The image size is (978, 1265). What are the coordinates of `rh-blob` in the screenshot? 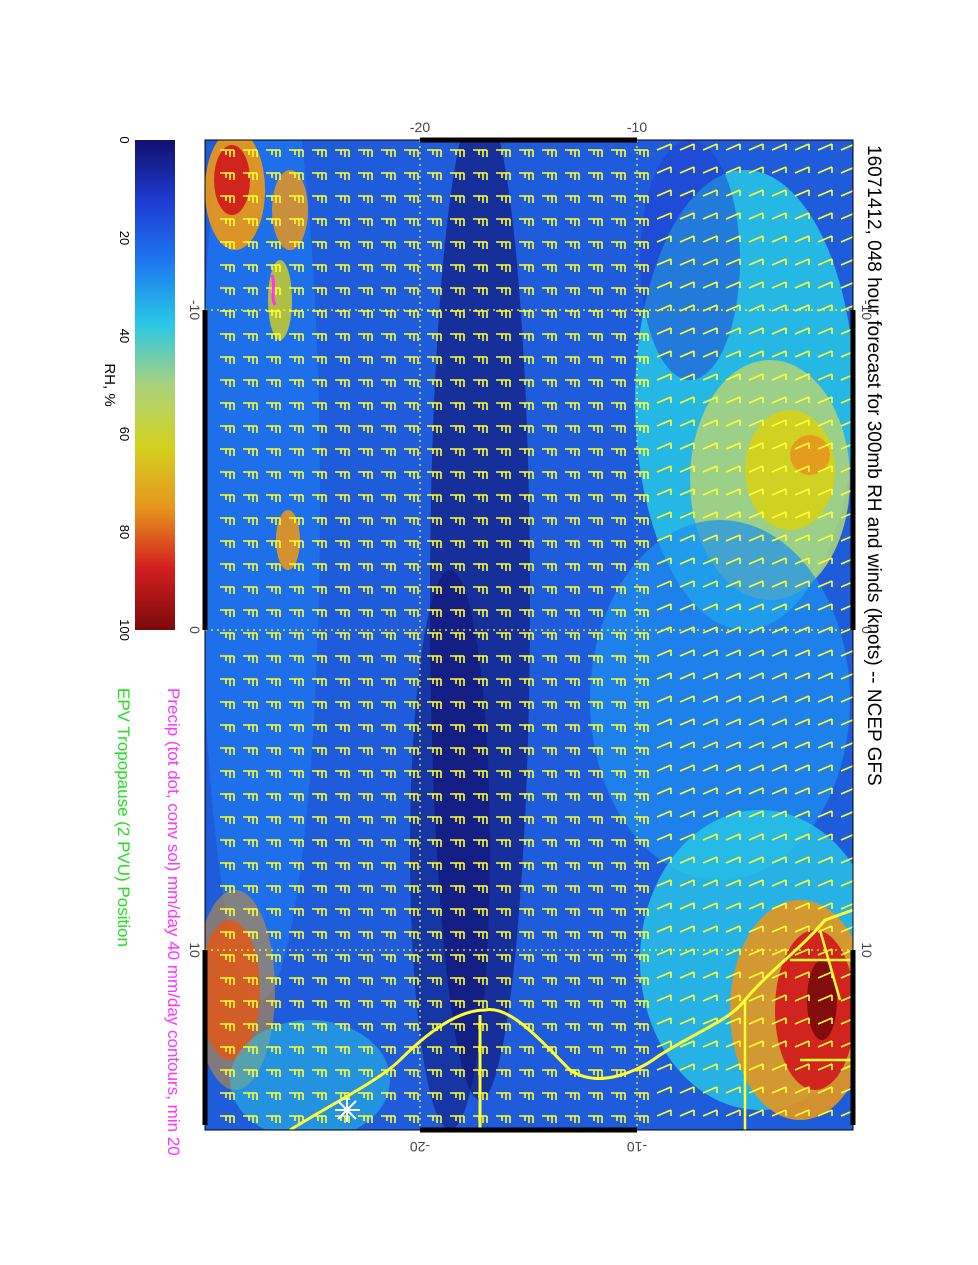 It's located at (262, 570).